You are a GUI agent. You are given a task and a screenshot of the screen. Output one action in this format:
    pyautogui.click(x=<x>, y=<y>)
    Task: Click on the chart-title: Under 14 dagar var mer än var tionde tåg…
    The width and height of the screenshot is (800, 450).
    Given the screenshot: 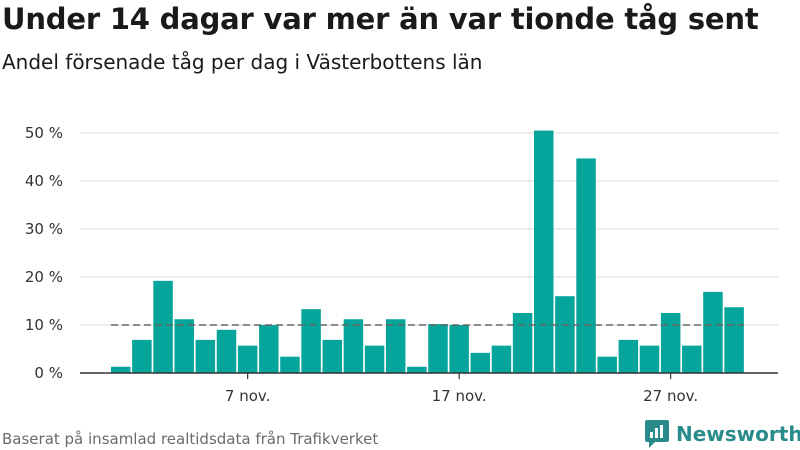 What is the action you would take?
    pyautogui.click(x=380, y=19)
    